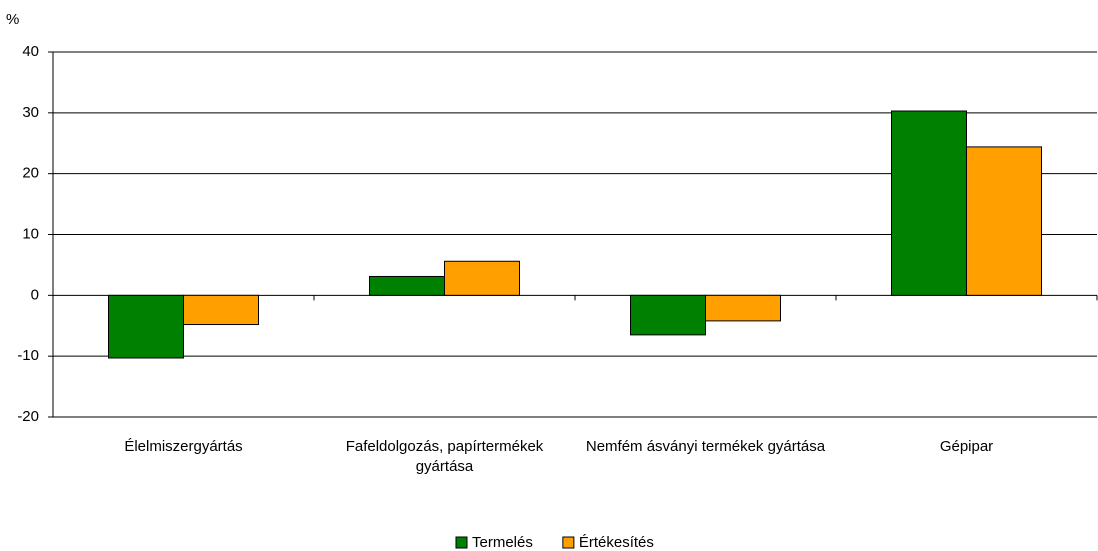  What do you see at coordinates (12, 19) in the screenshot?
I see `y-axis-label: %` at bounding box center [12, 19].